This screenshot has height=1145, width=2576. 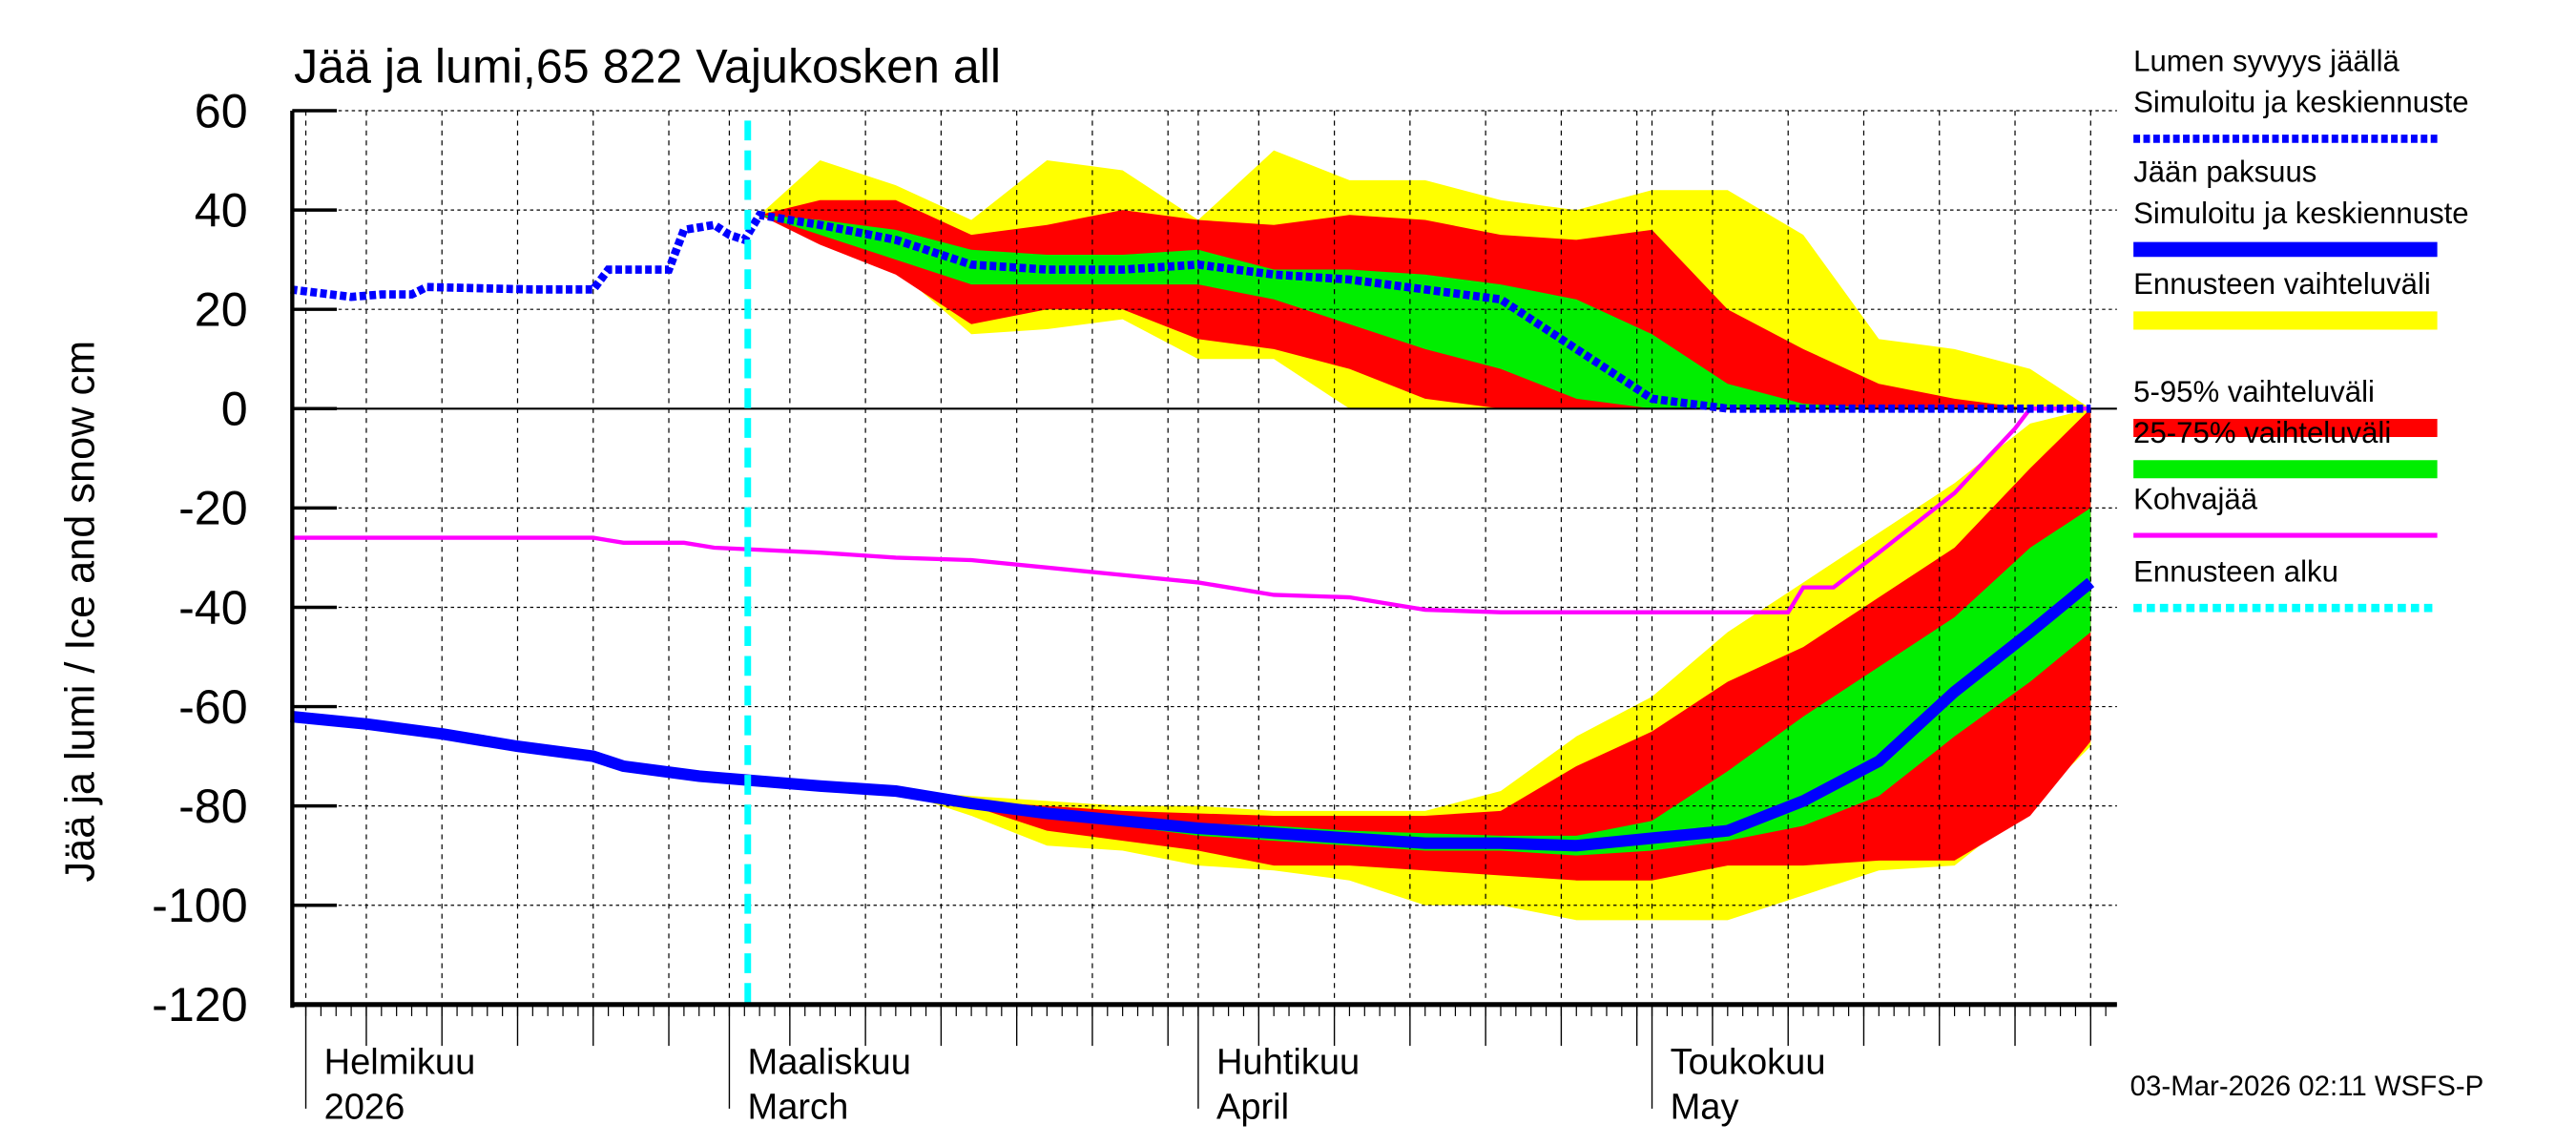 What do you see at coordinates (364, 1107) in the screenshot?
I see `x-month-sublabel: 2026` at bounding box center [364, 1107].